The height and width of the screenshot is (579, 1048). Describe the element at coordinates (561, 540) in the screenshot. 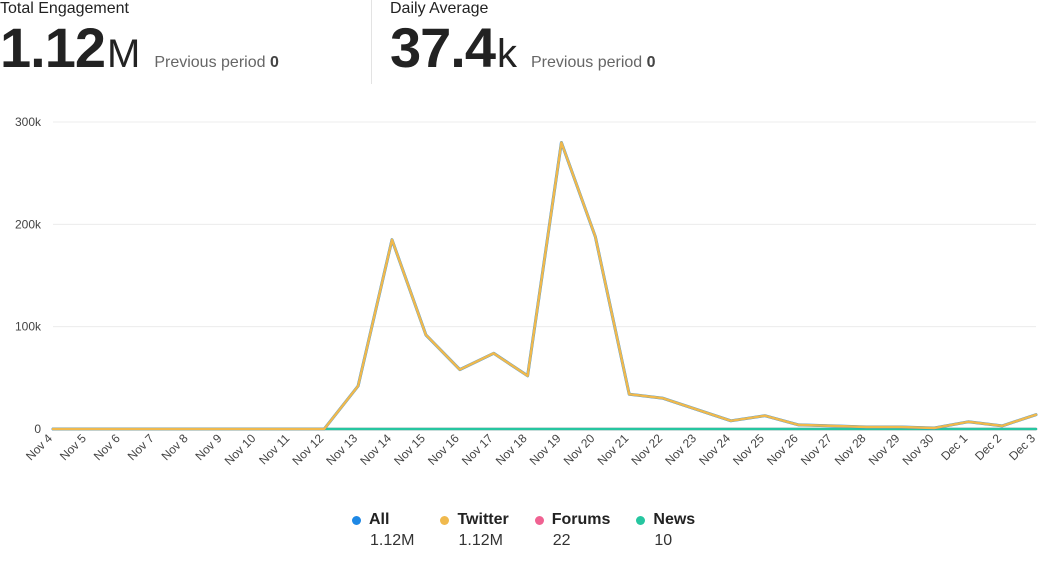

I see `legend-value-forums: 22` at that location.